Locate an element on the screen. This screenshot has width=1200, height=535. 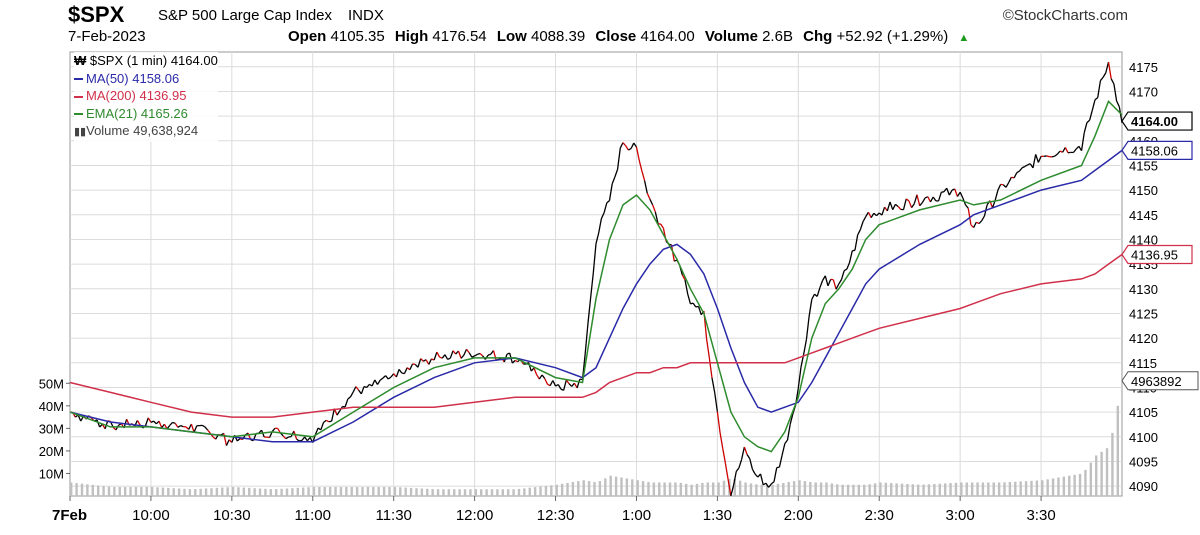
legend-ma200: MA(200) 4136.95 is located at coordinates (146, 96).